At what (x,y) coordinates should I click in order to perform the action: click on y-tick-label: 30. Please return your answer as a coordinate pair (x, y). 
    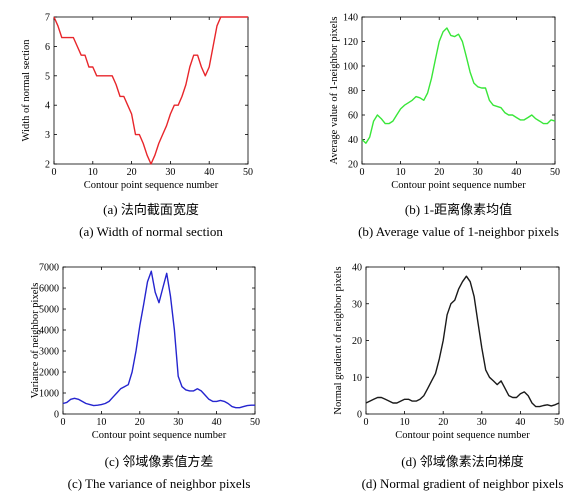
    Looking at the image, I should click on (357, 304).